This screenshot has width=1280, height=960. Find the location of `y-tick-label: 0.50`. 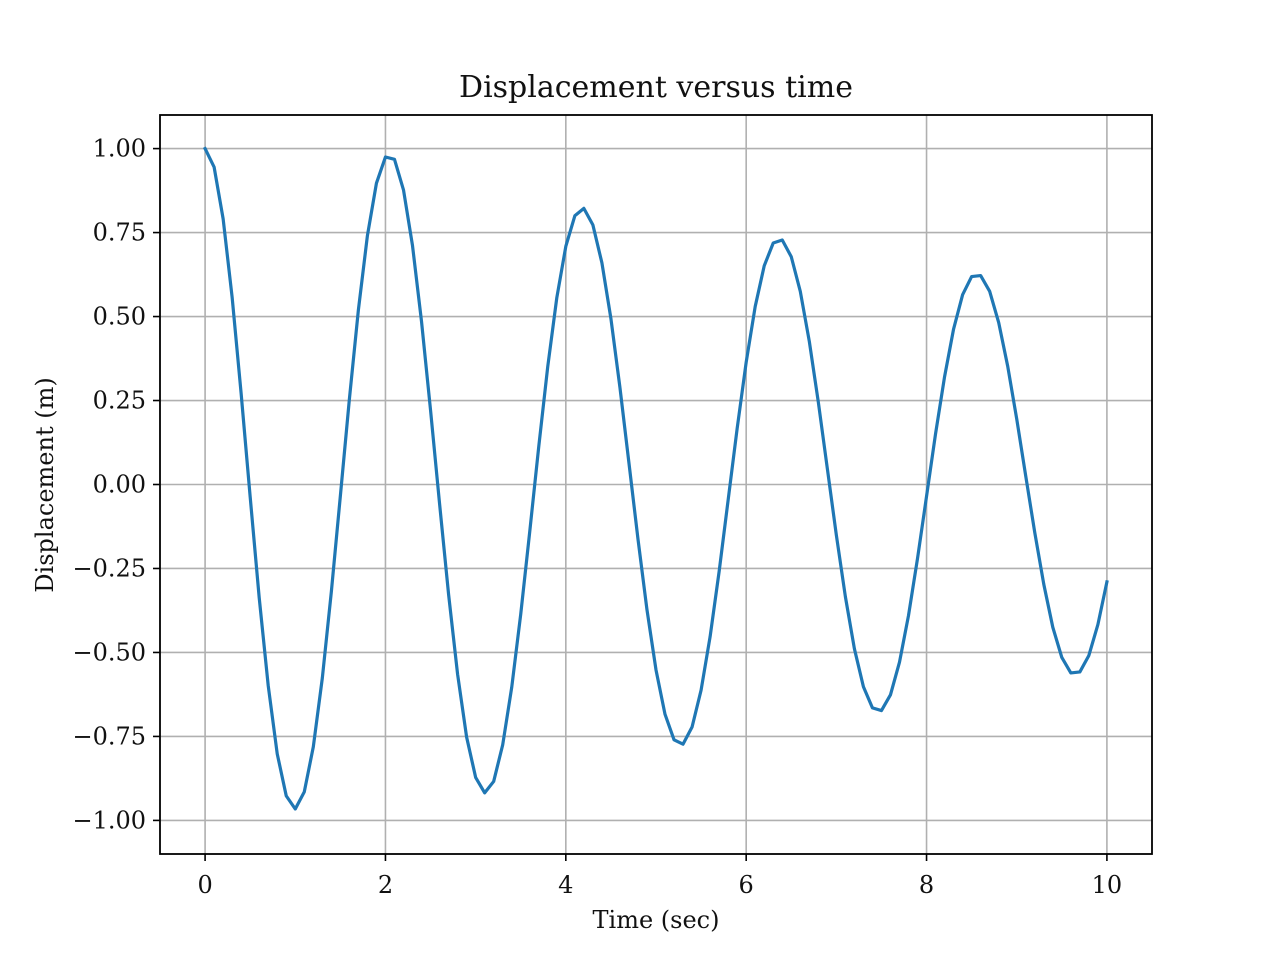

y-tick-label: 0.50 is located at coordinates (119, 317).